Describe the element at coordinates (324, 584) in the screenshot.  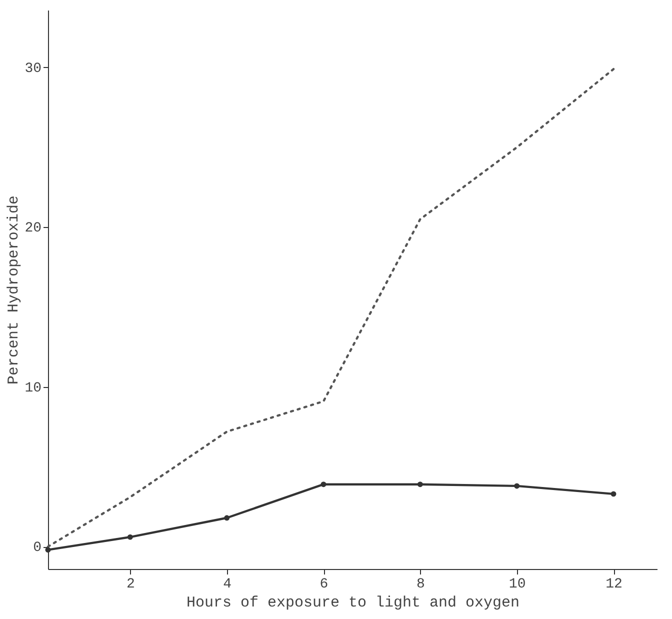
I see `x-tick-label: 6` at that location.